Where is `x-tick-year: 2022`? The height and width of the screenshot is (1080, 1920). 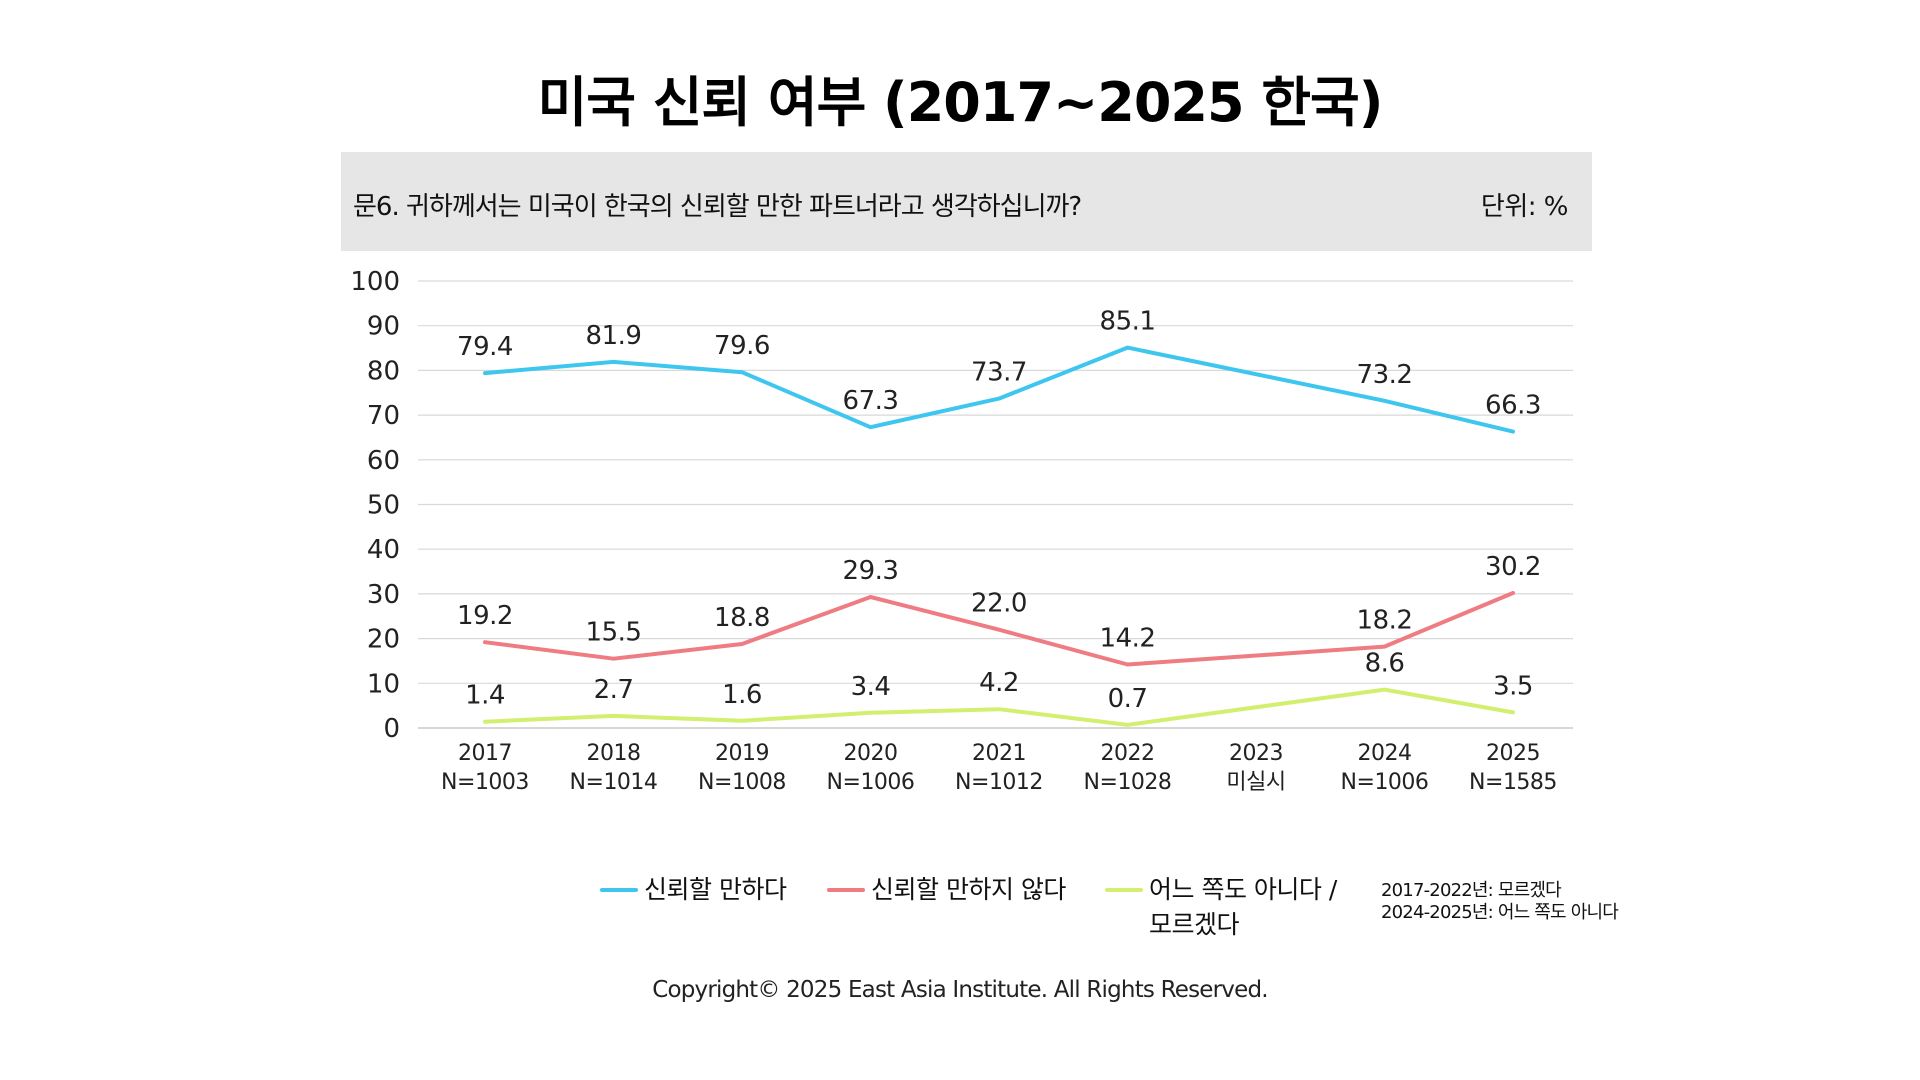
x-tick-year: 2022 is located at coordinates (1128, 753).